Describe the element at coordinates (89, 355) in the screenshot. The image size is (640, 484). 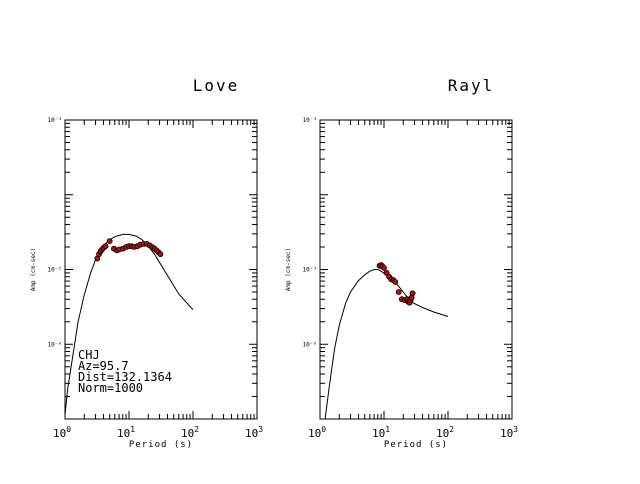
I see `annotation-line: CHJ` at that location.